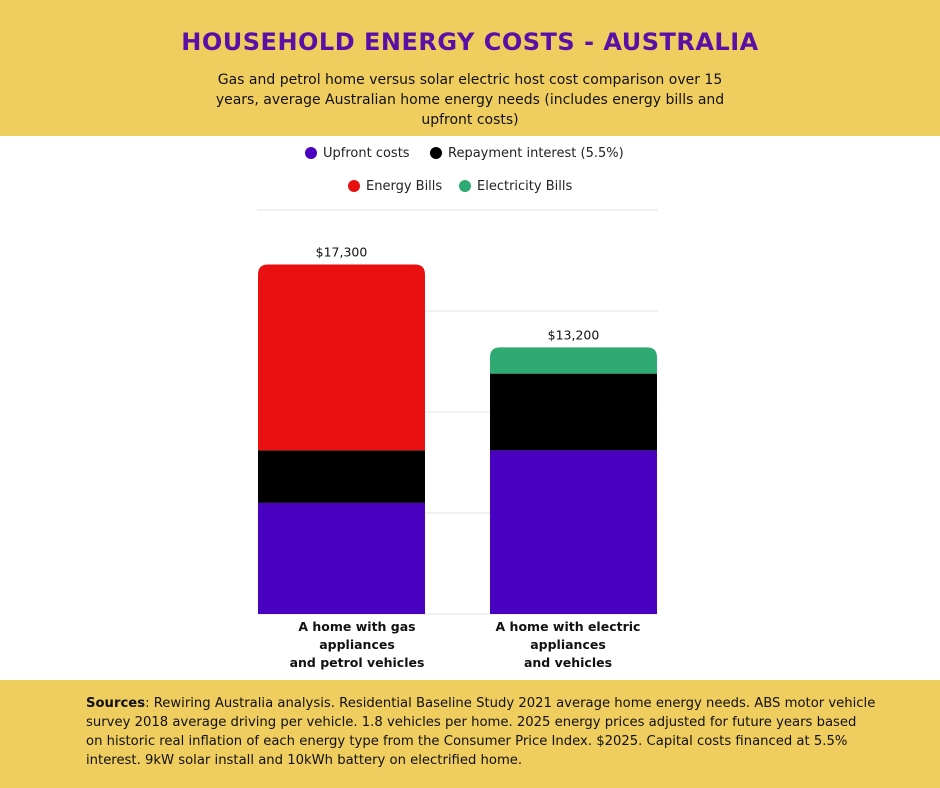 This screenshot has width=940, height=788. What do you see at coordinates (404, 186) in the screenshot?
I see `legend-label-energy-bills: Energy Bills` at bounding box center [404, 186].